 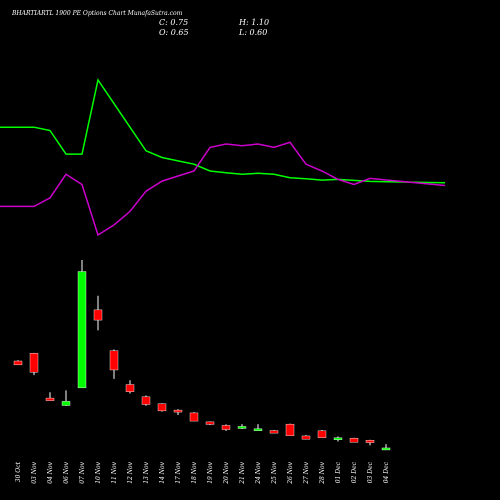 What do you see at coordinates (370, 472) in the screenshot?
I see `x-tick-label: 03 Dec` at bounding box center [370, 472].